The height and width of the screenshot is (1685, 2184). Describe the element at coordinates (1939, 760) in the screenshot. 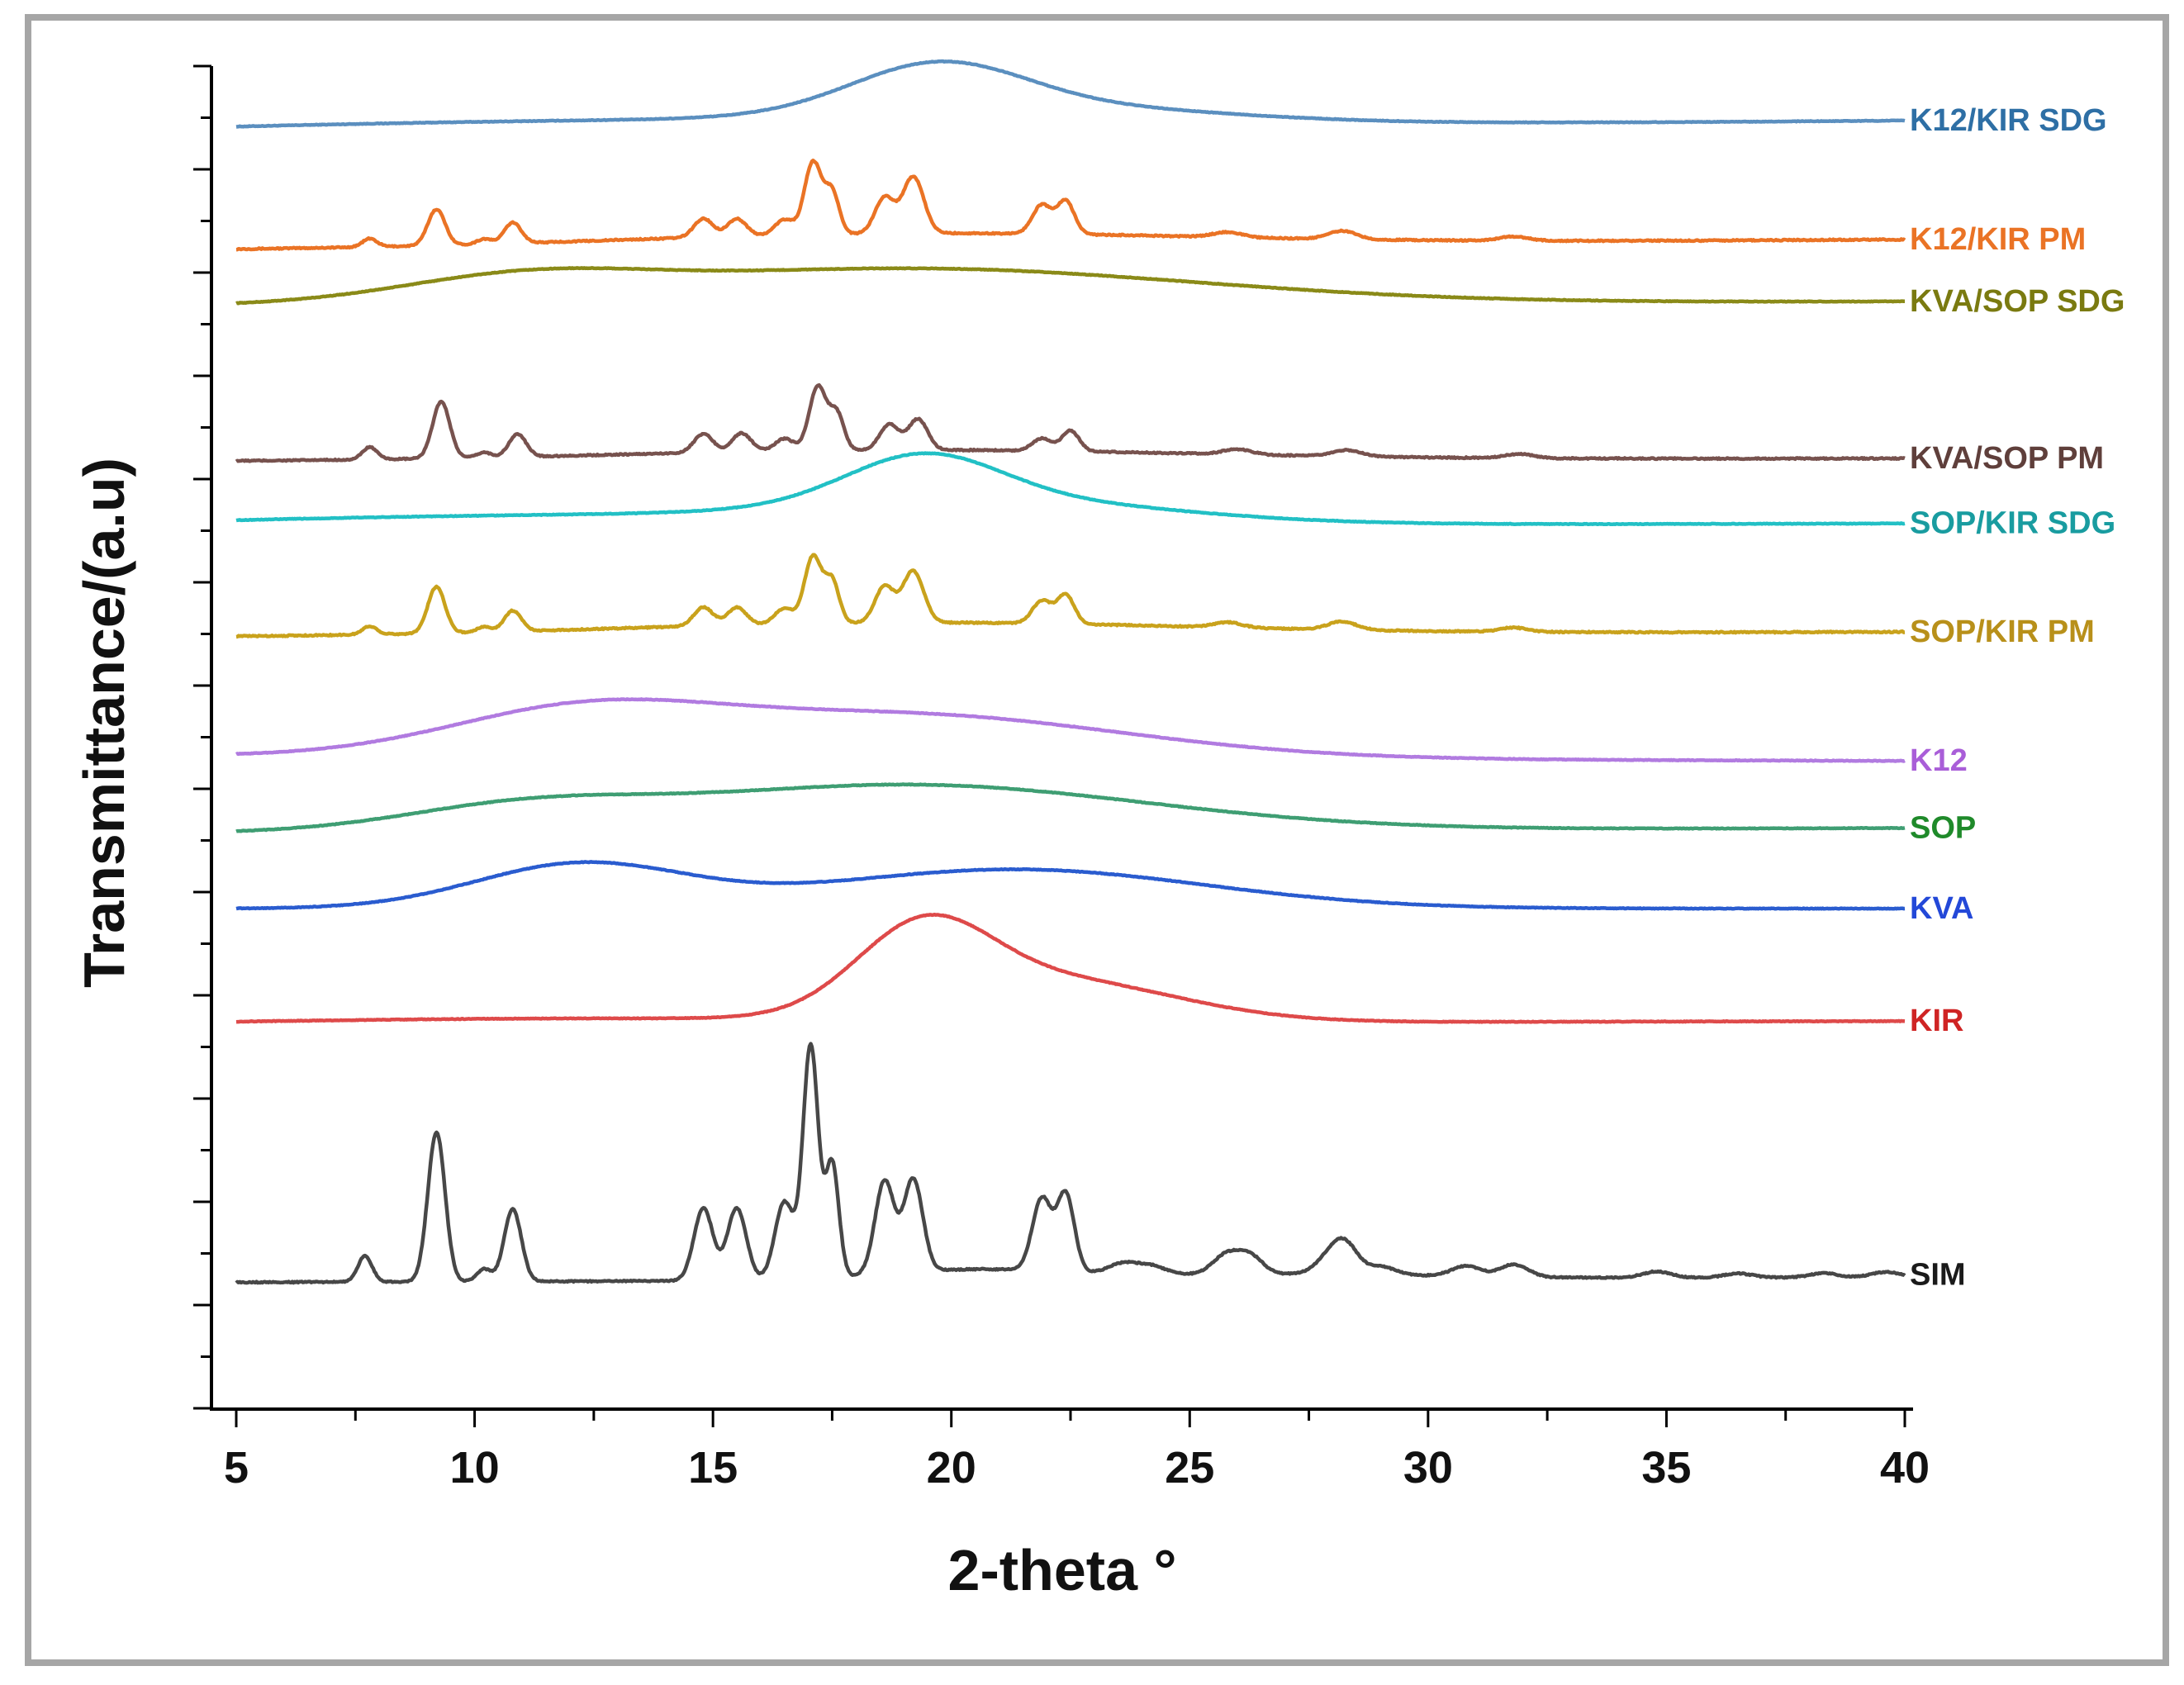

I see `series-label-k12: K12` at that location.